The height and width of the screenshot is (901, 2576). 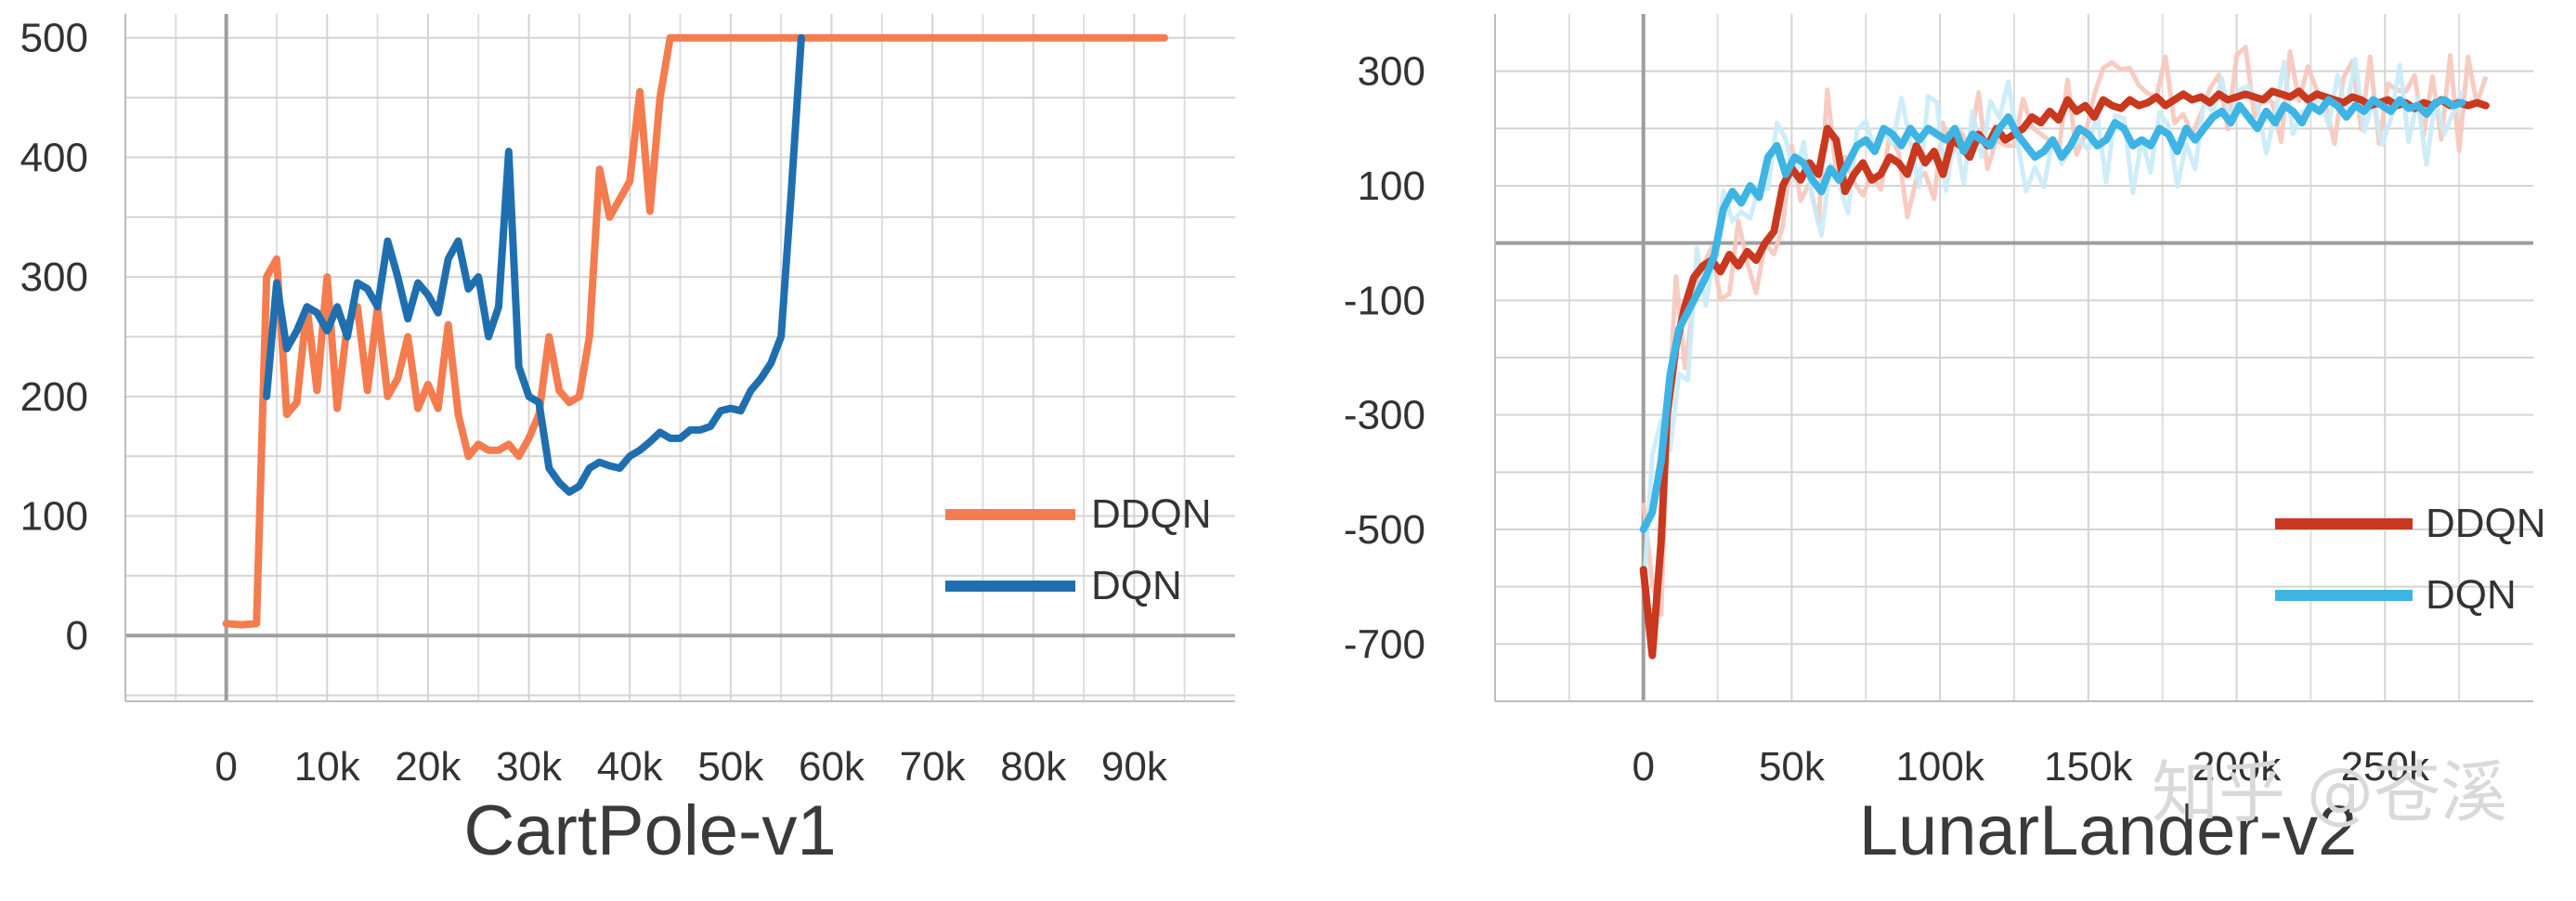 What do you see at coordinates (2237, 767) in the screenshot?
I see `x-tick-label: 200k` at bounding box center [2237, 767].